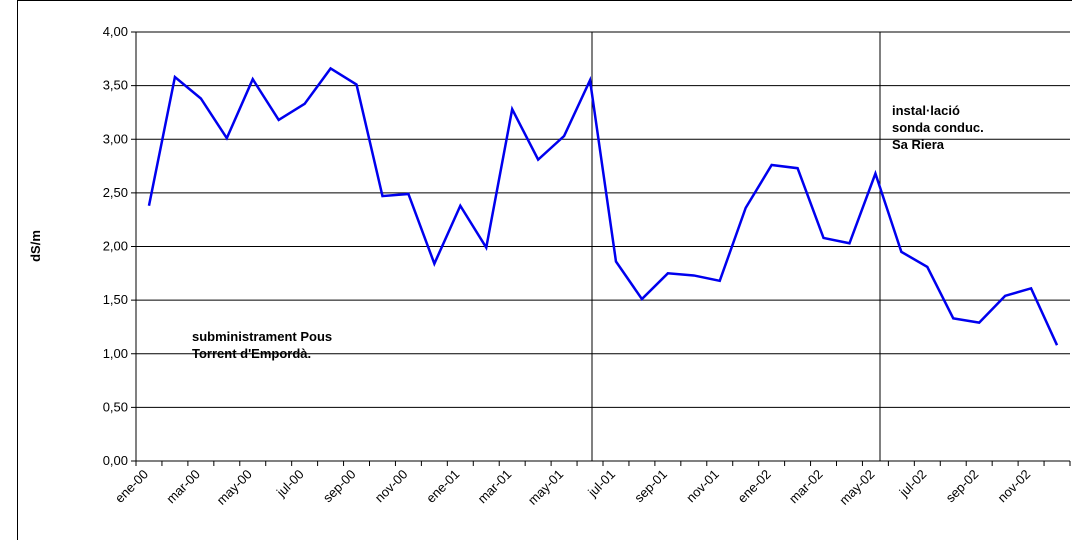 The height and width of the screenshot is (540, 1072). I want to click on x-tick-label: may-01, so click(545, 487).